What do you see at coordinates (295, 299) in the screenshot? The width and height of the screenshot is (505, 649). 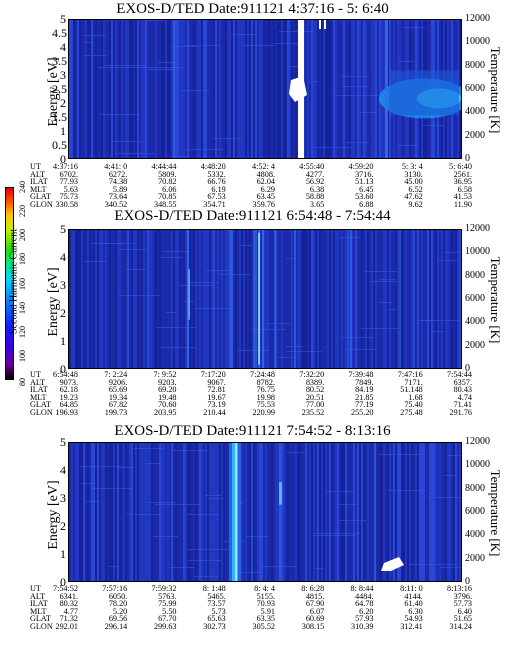 I see `spectrogram-streak` at bounding box center [295, 299].